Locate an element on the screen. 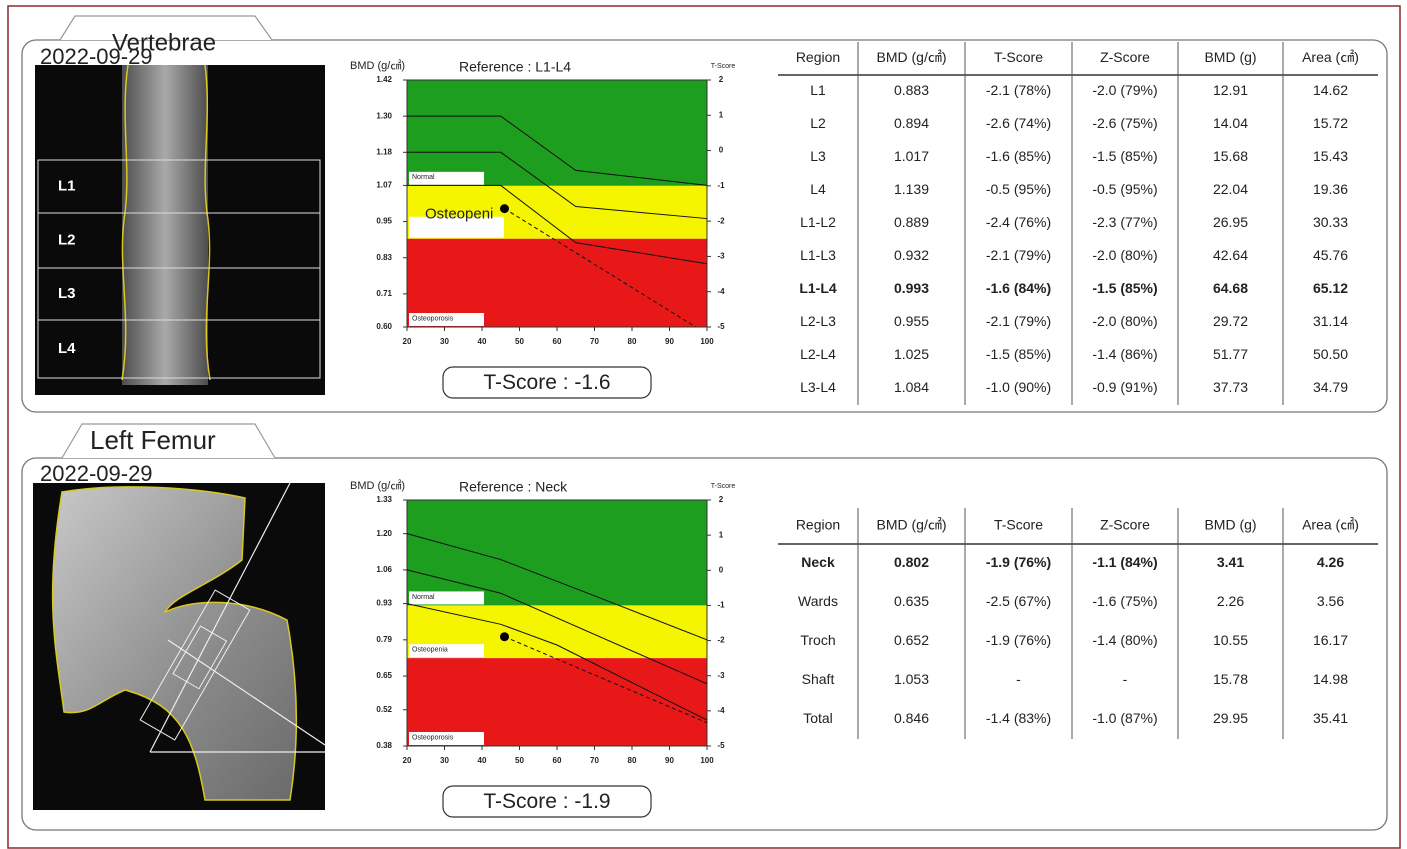  table-cell: -2.4 (76%) is located at coordinates (1018, 222).